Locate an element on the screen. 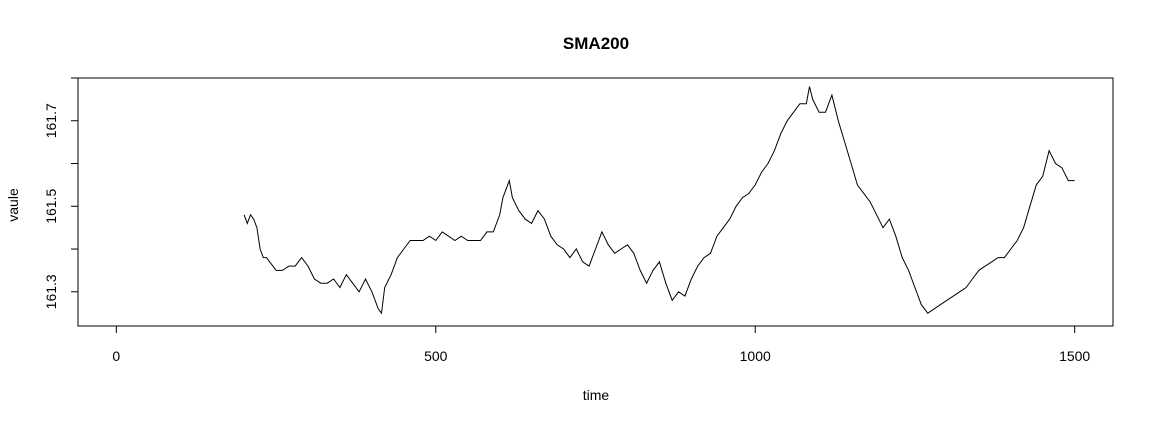 The height and width of the screenshot is (425, 1153). y-axis-label: vaule is located at coordinates (13, 205).